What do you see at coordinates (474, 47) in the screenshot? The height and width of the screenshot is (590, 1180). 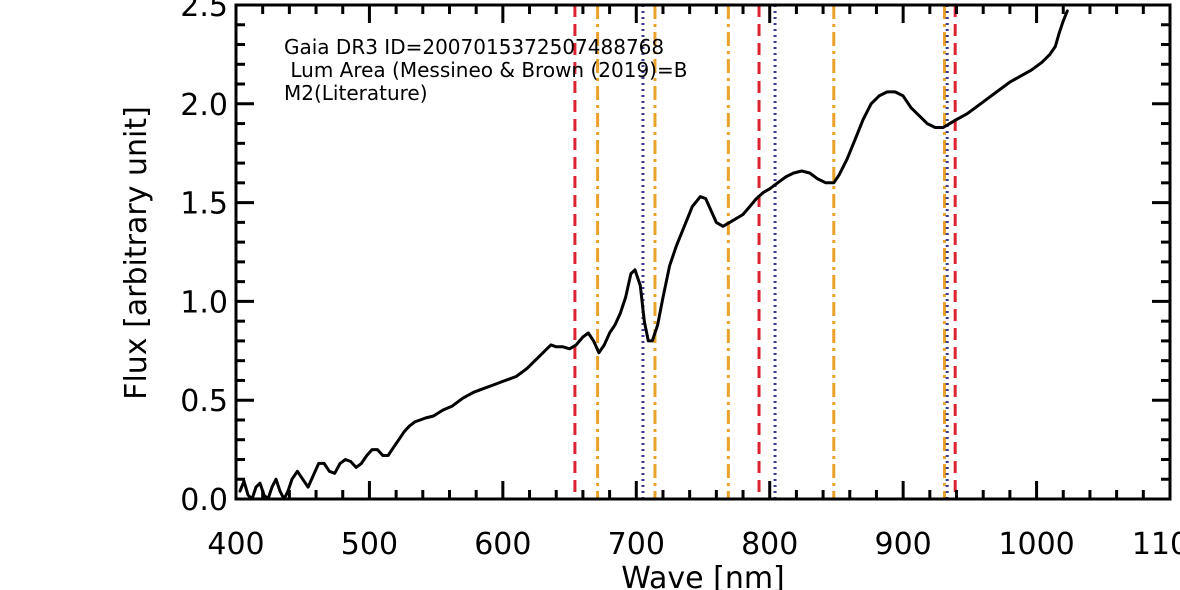 I see `annotation-gaia-id: Gaia DR3 ID=2007015372507488768` at bounding box center [474, 47].